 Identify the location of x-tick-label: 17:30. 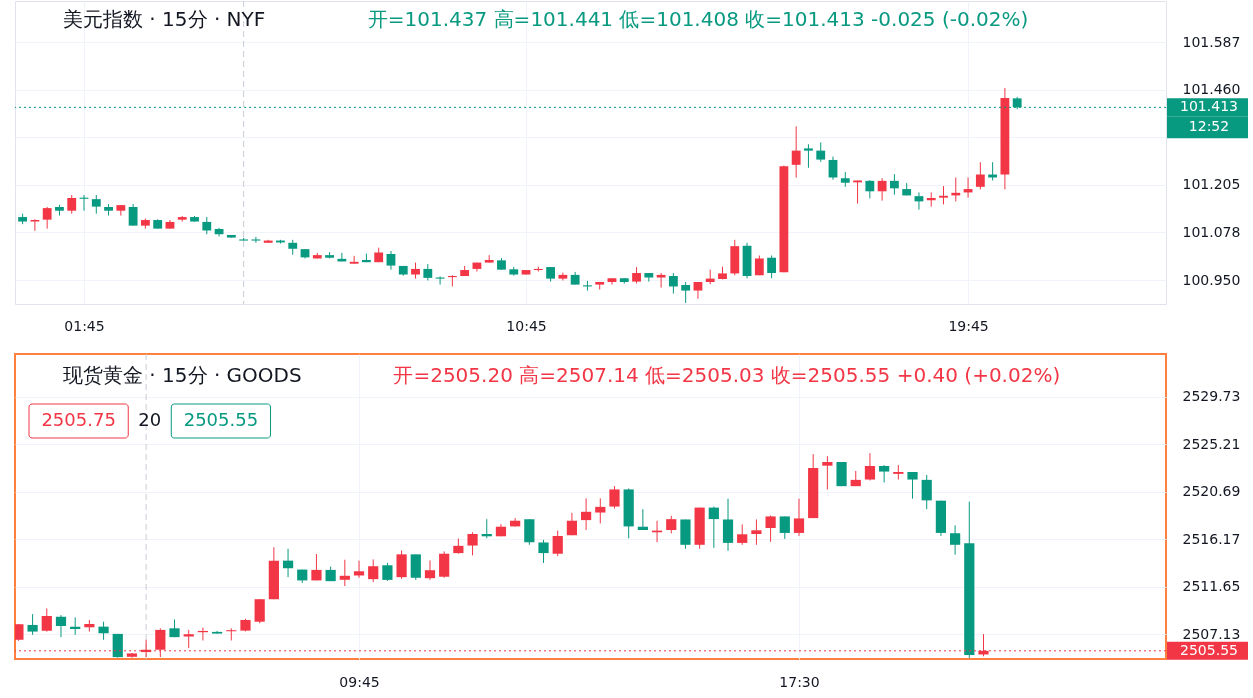
(799, 681).